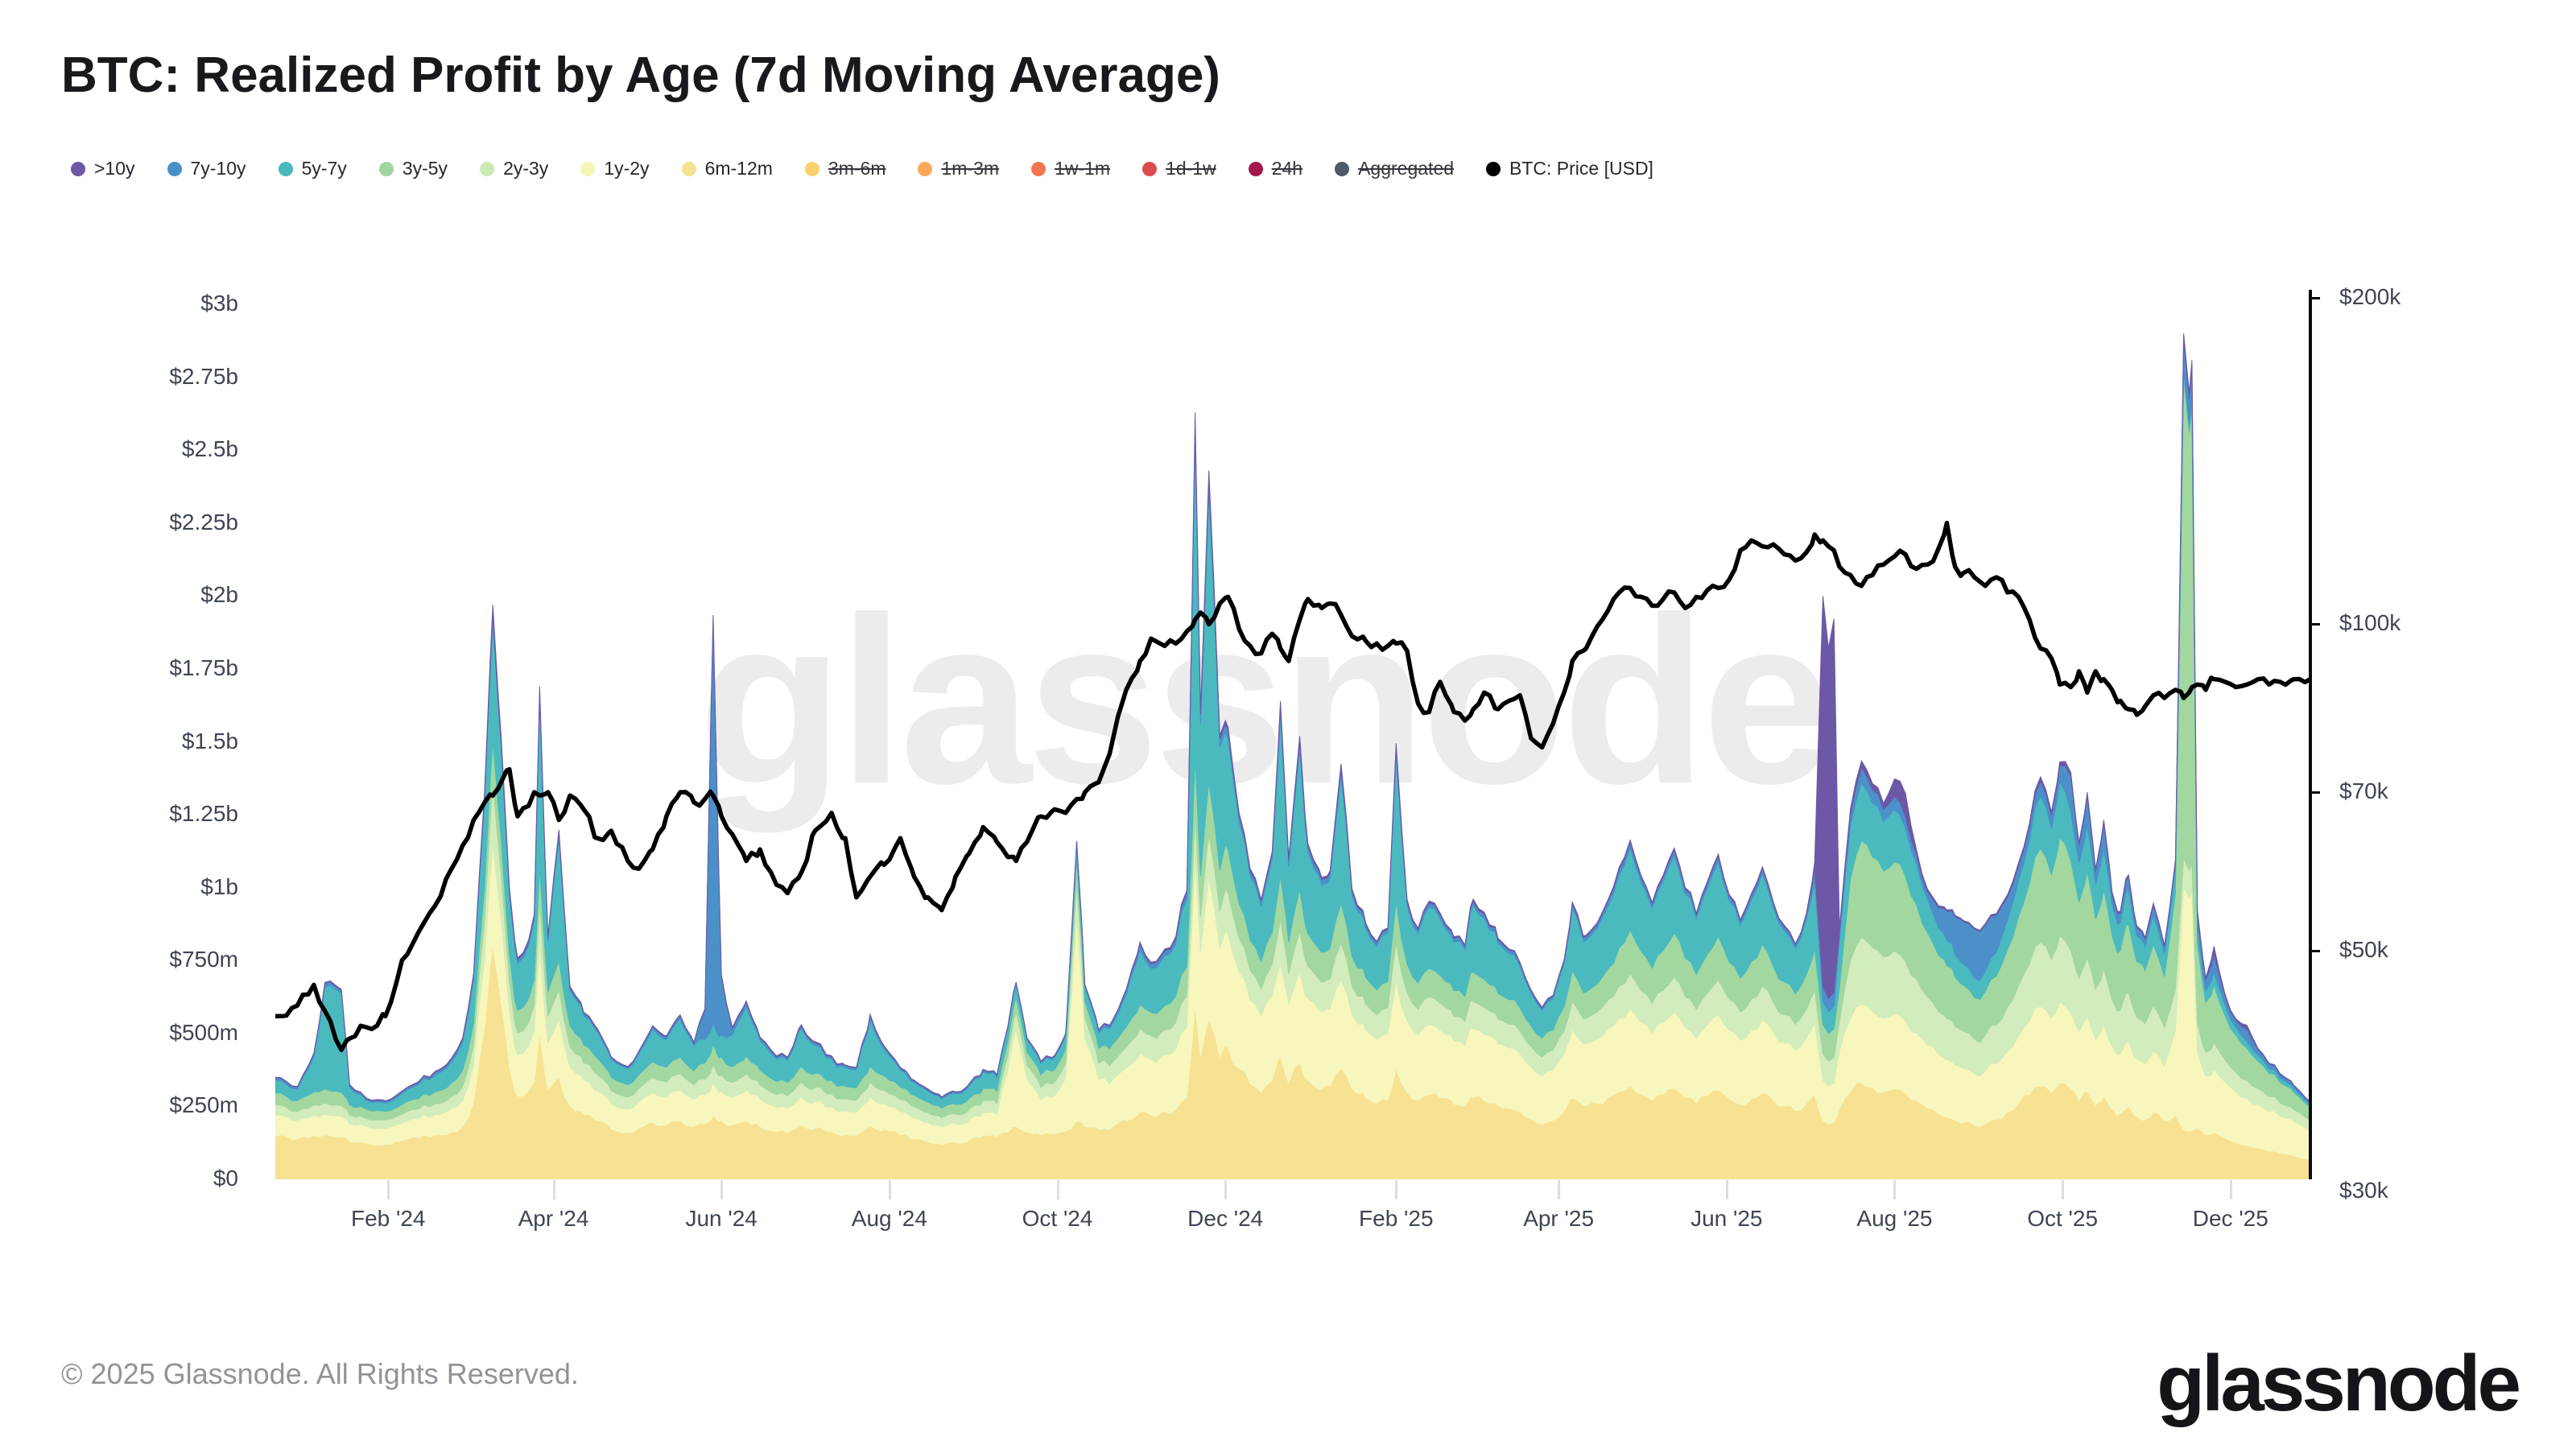 The height and width of the screenshot is (1449, 2576). What do you see at coordinates (219, 886) in the screenshot?
I see `y-left-tick-label: $1b` at bounding box center [219, 886].